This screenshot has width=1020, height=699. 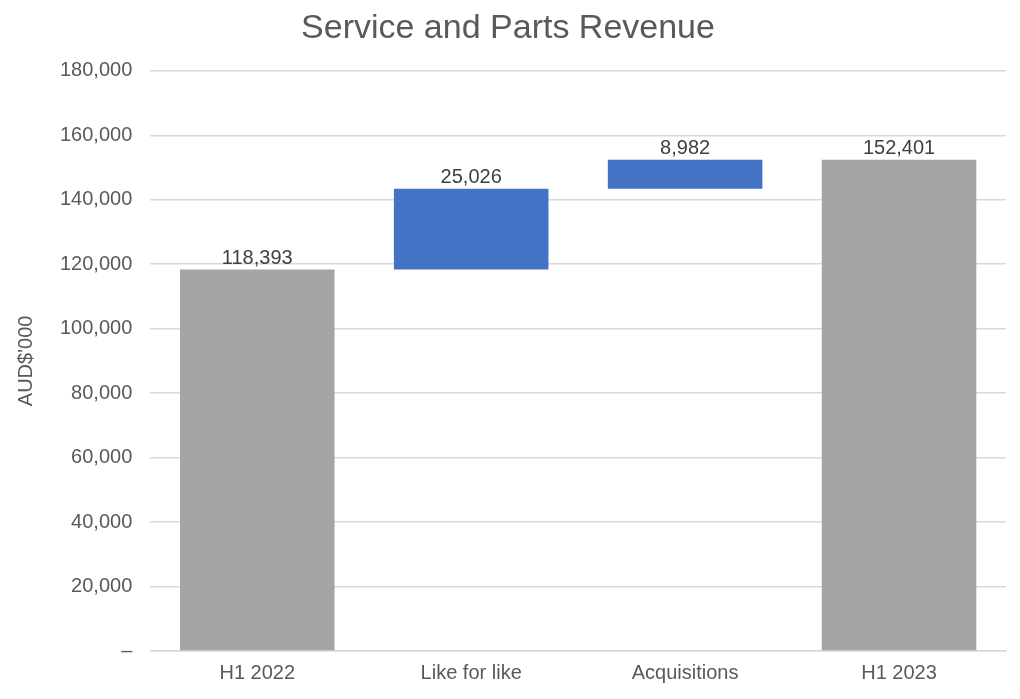 What do you see at coordinates (102, 585) in the screenshot?
I see `y-tick-label: 20,000` at bounding box center [102, 585].